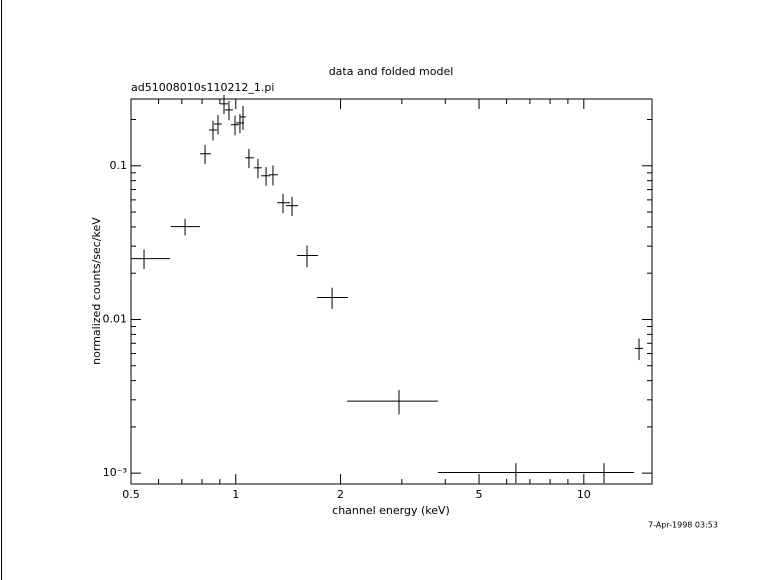 This screenshot has height=580, width=781. I want to click on x-tick-label: 0.5, so click(131, 494).